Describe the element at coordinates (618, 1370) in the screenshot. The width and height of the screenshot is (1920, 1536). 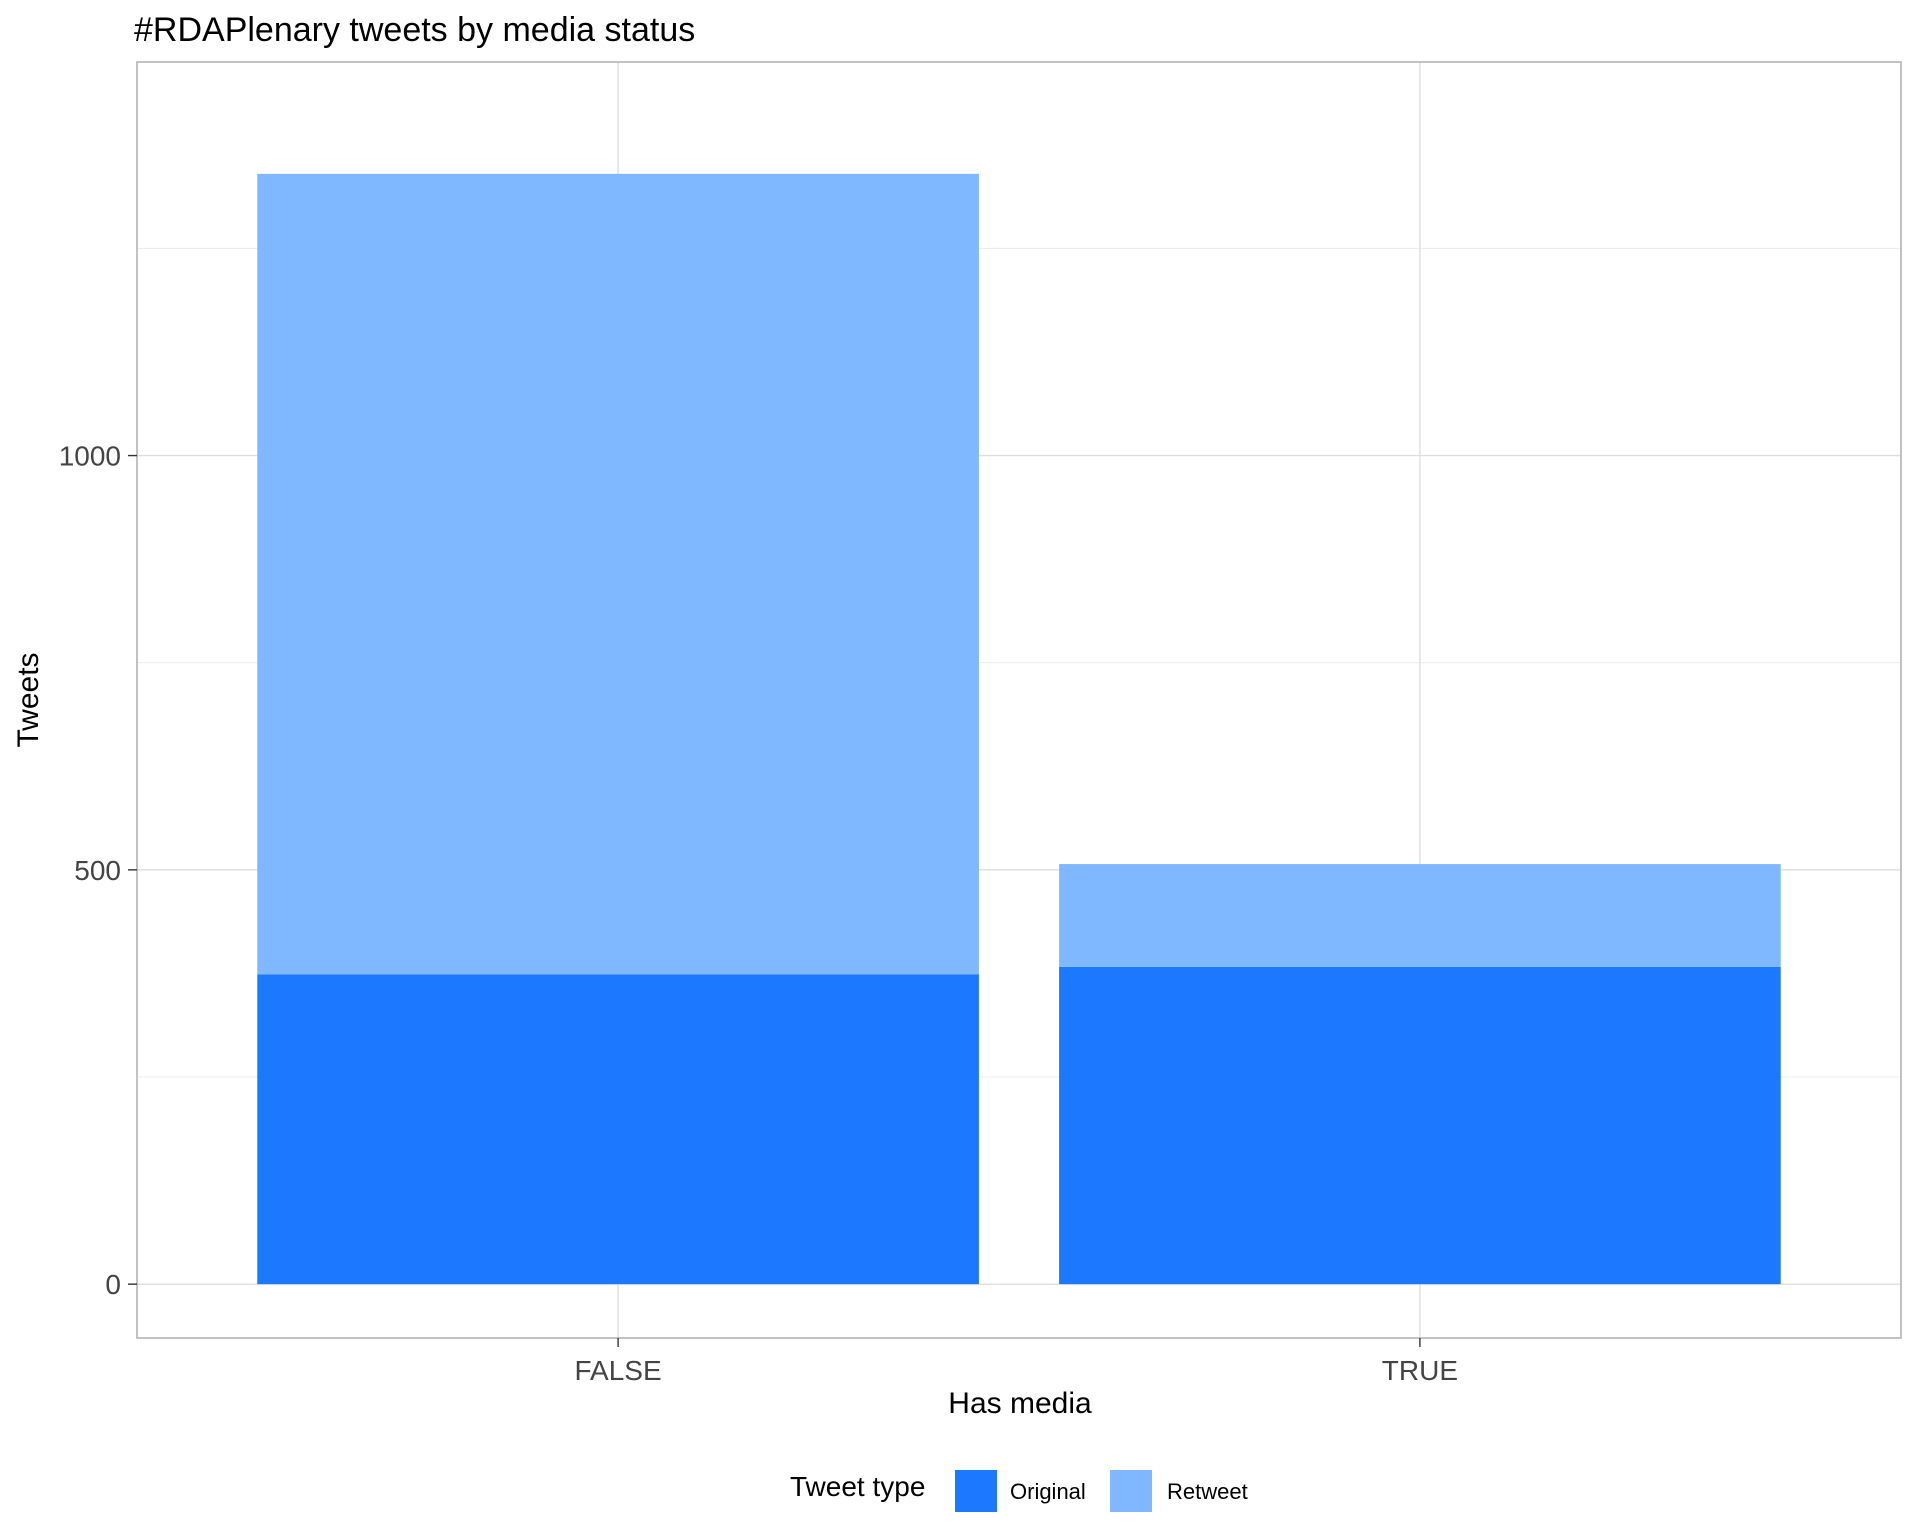
I see `x-tick-label: FALSE` at that location.